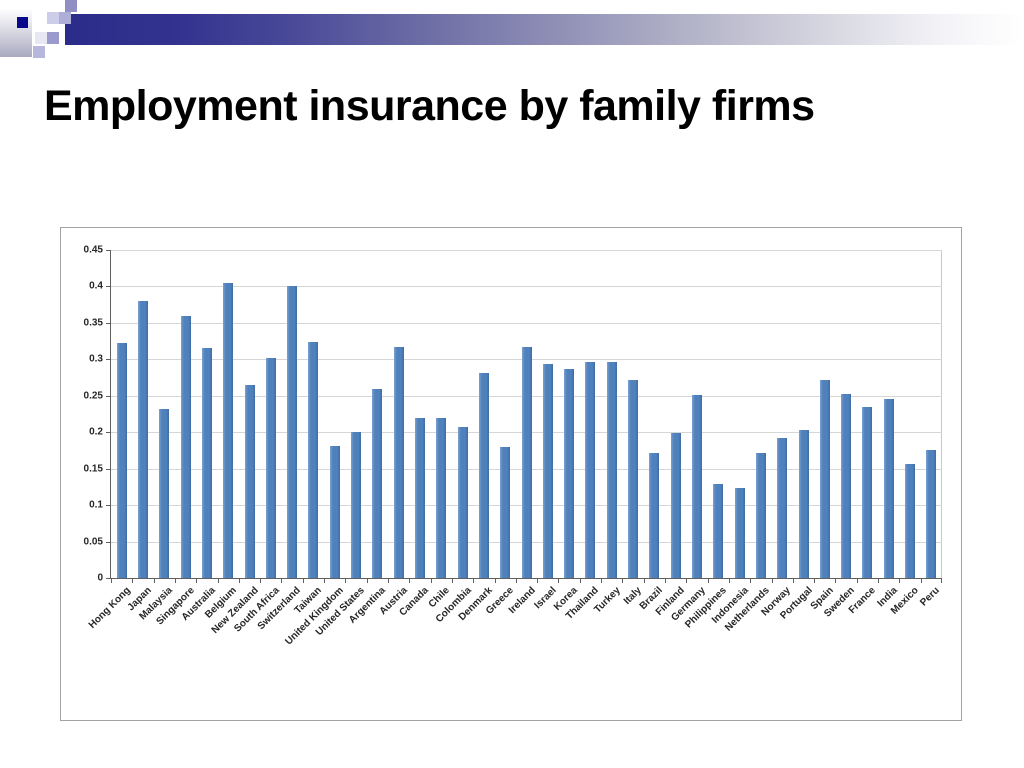 The image size is (1024, 768). What do you see at coordinates (590, 469) in the screenshot?
I see `bar-thailand` at bounding box center [590, 469].